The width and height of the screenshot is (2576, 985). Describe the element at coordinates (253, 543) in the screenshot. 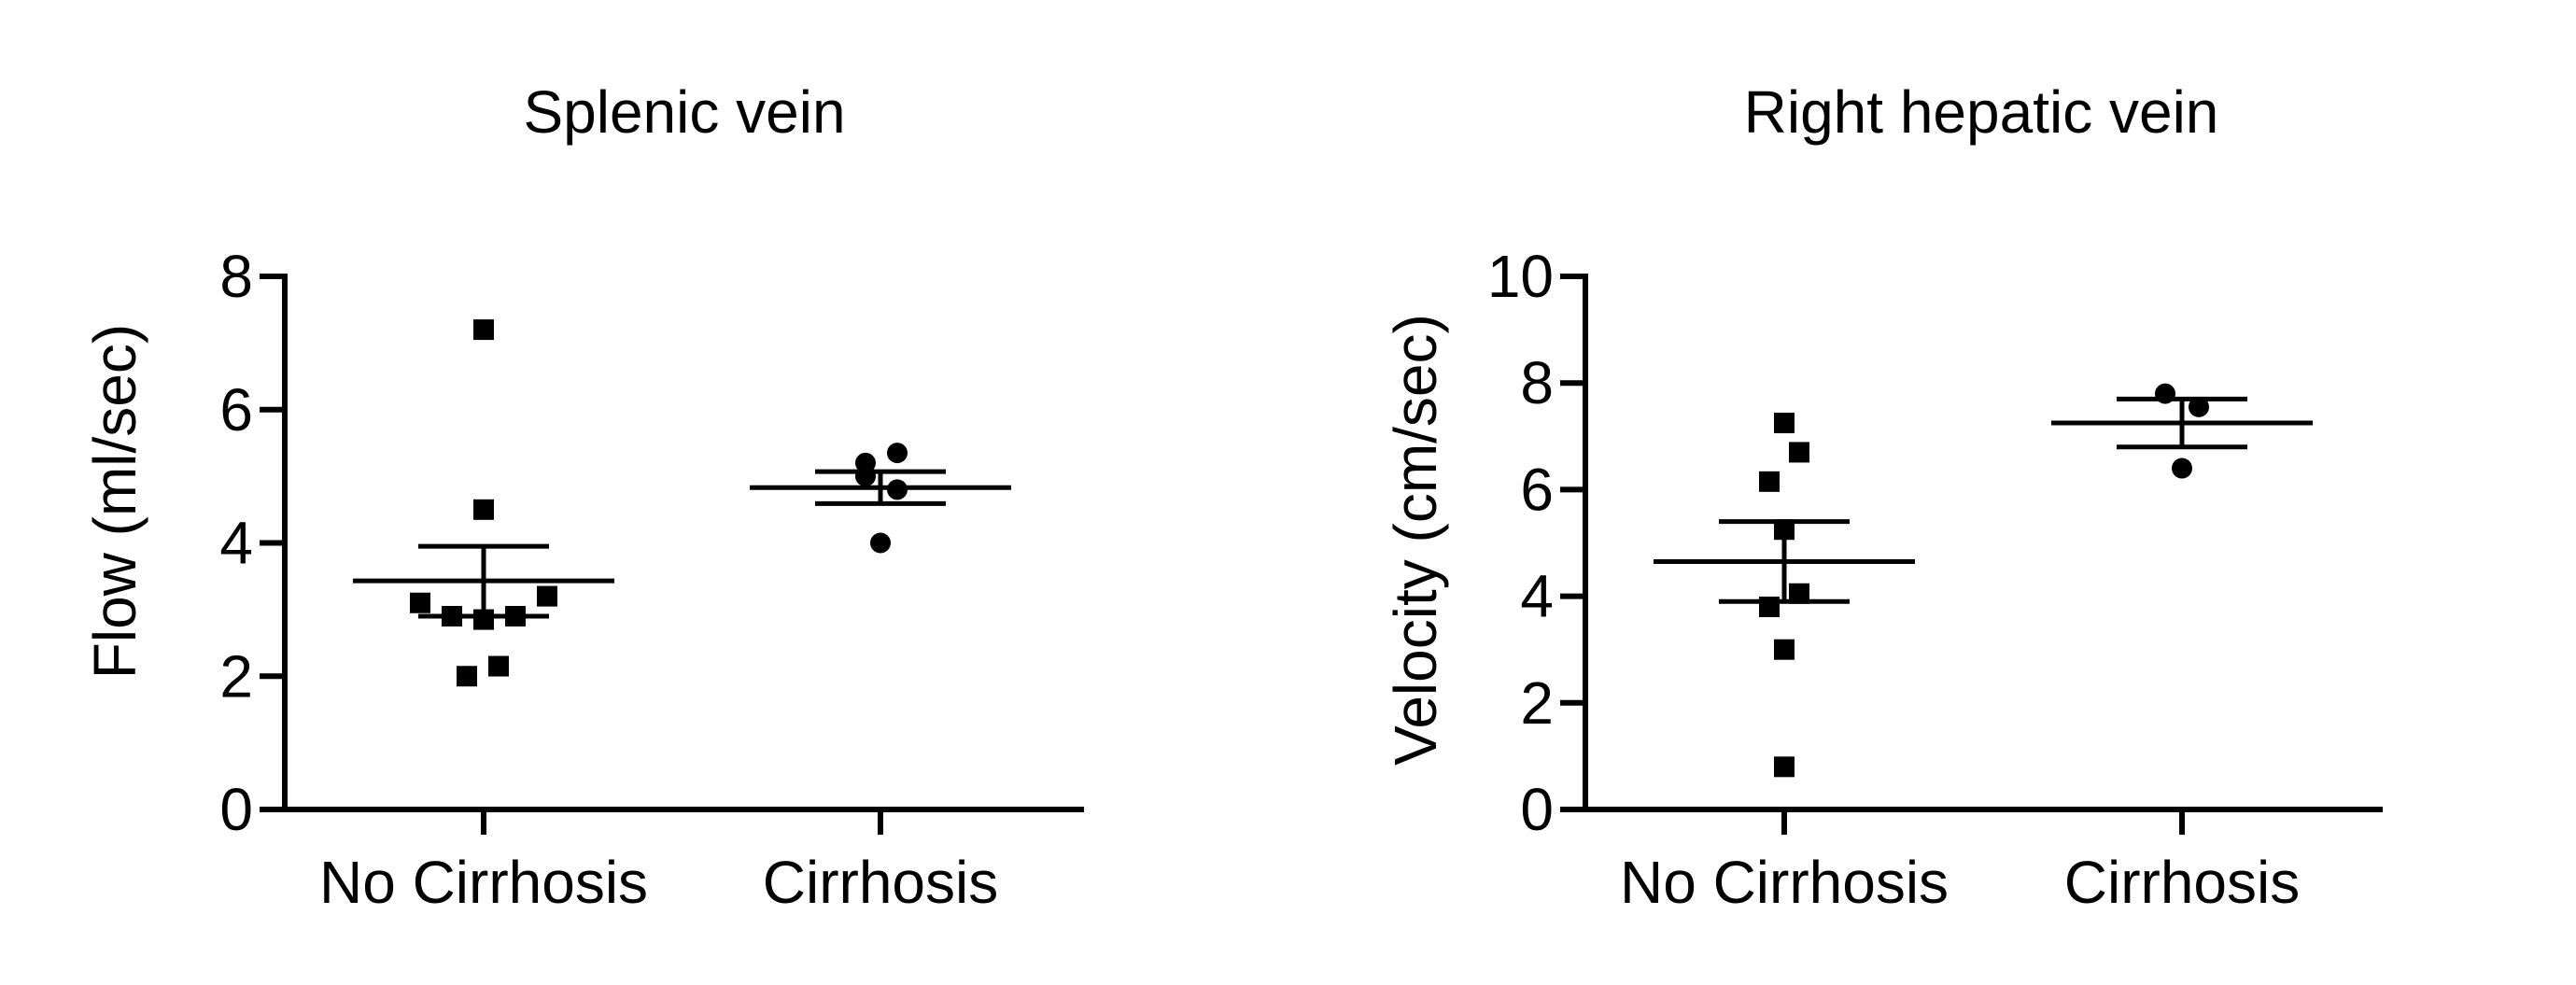

I see `y-ticks: 0 2 4 6 8` at that location.